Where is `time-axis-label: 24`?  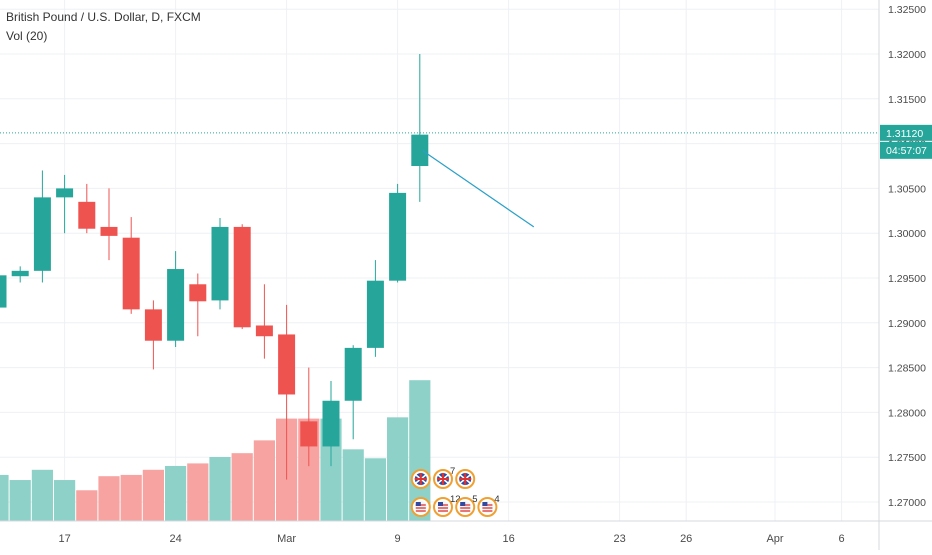
time-axis-label: 24 is located at coordinates (175, 539).